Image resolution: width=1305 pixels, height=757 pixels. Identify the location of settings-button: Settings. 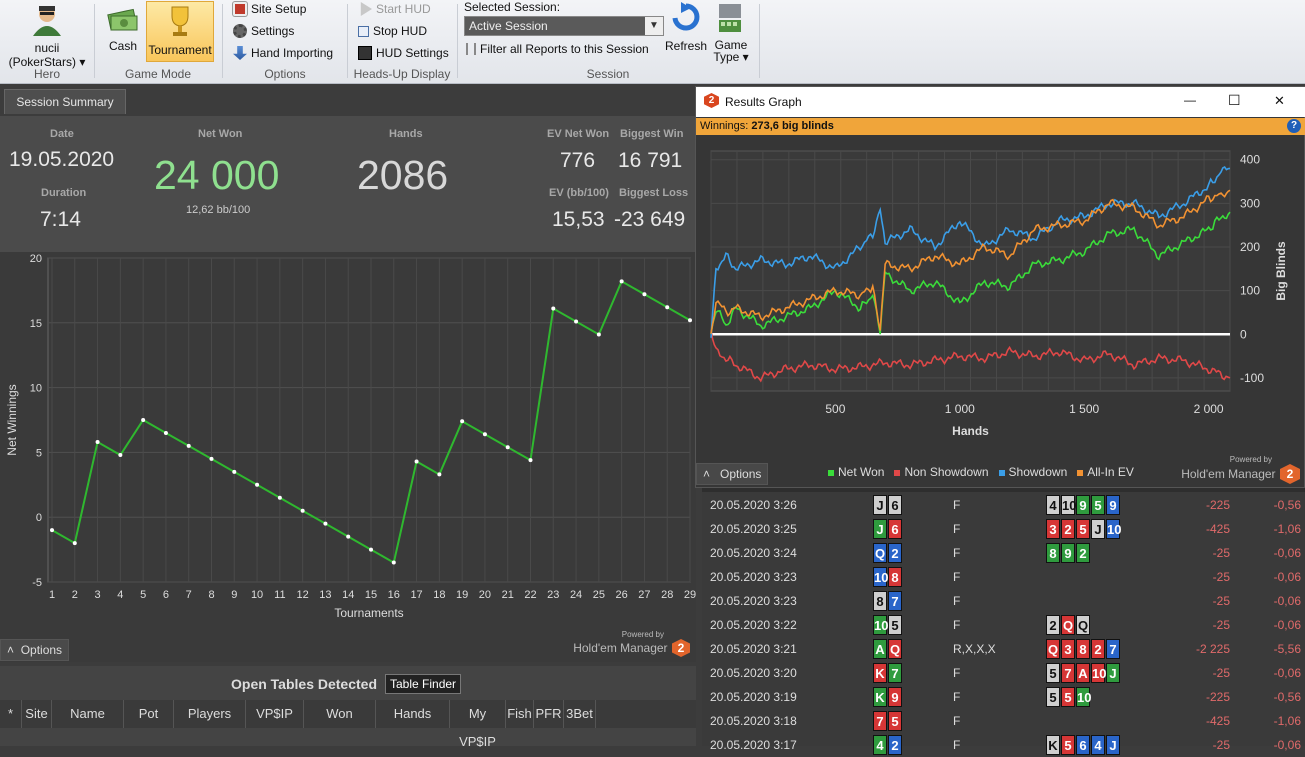
(263, 31).